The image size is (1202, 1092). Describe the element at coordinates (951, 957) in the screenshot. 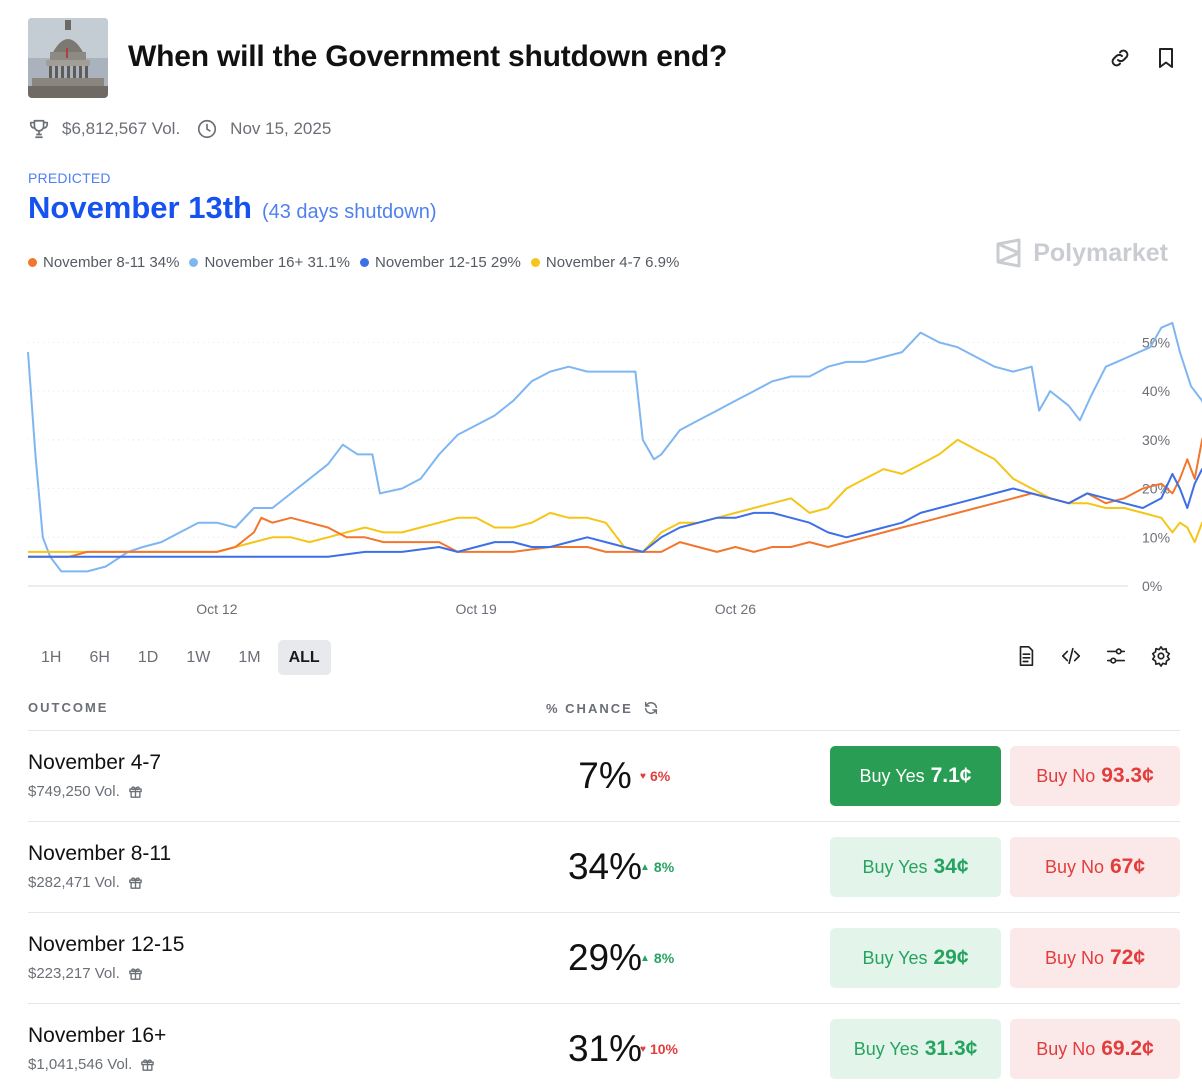

I see `buy-yes-price: 29¢` at that location.